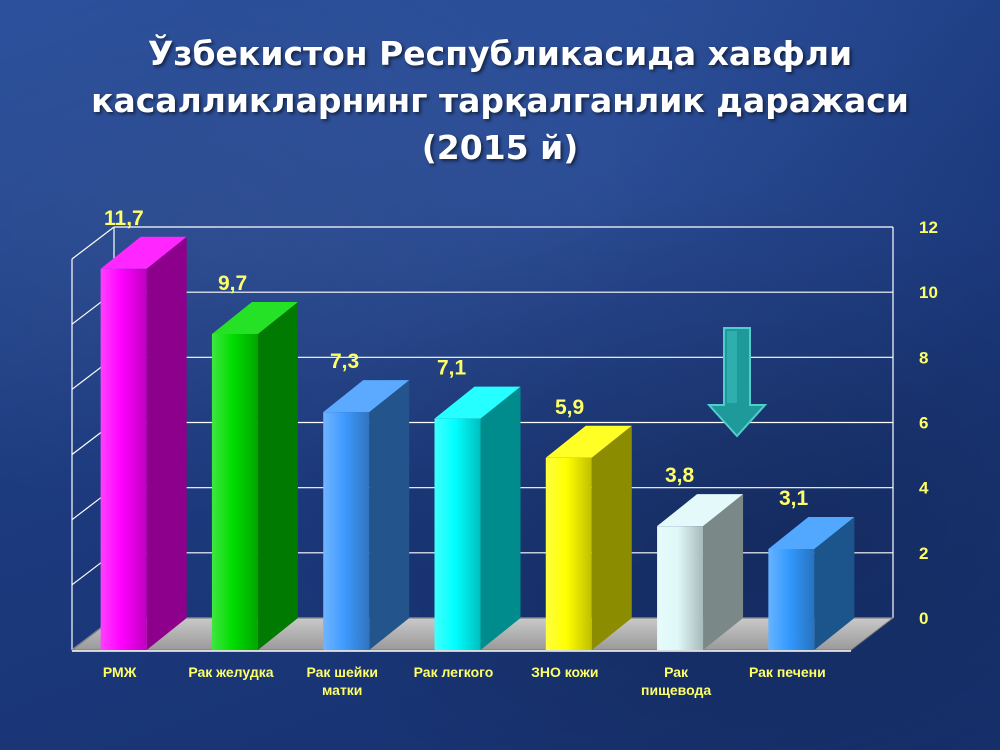  Describe the element at coordinates (452, 368) in the screenshot. I see `data-label: 7,1` at that location.